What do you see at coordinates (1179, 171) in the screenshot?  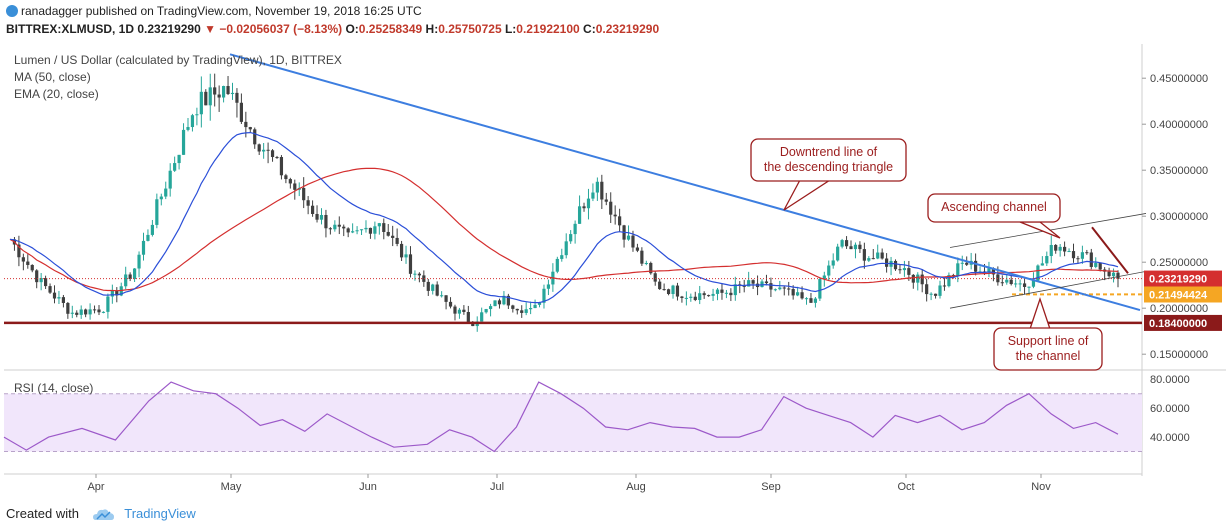 I see `y-tick-label: 0.35000000` at bounding box center [1179, 171].